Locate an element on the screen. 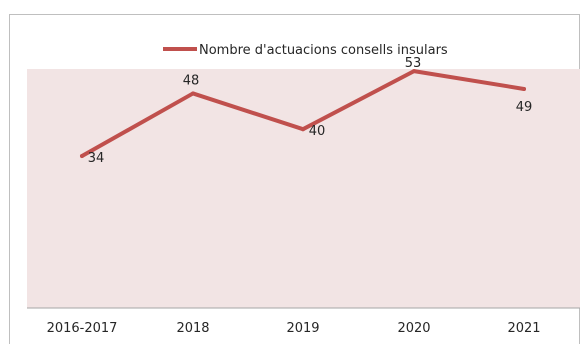  x-tick-label: 2018 is located at coordinates (192, 328).